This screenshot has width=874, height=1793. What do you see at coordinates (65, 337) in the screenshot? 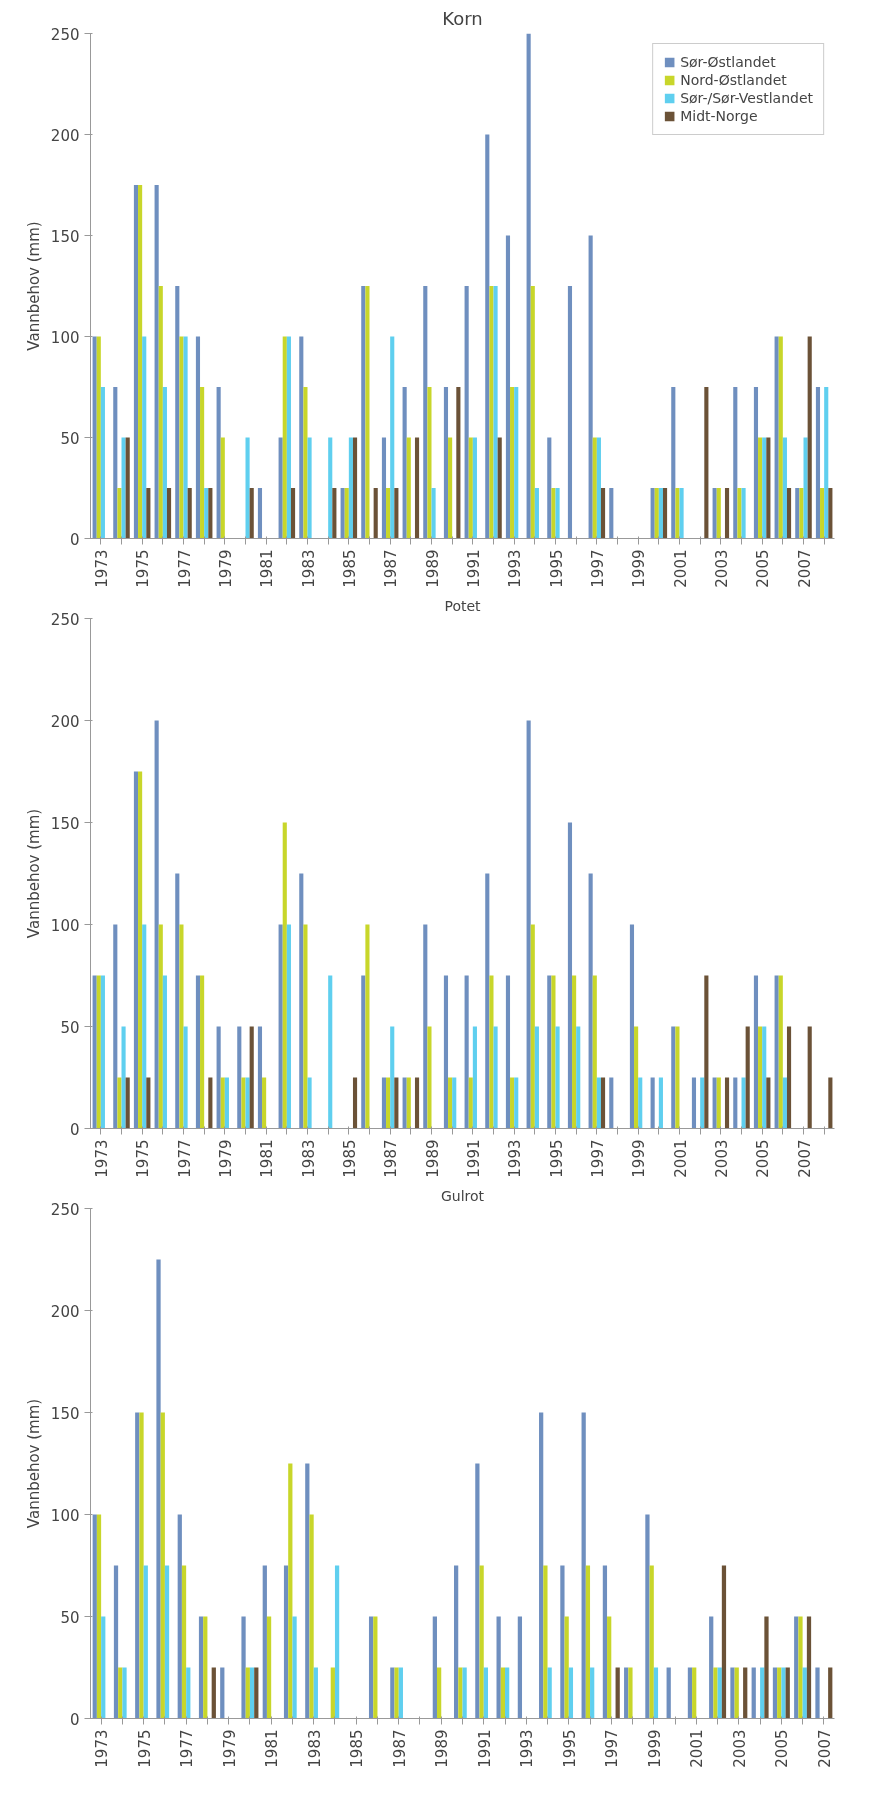
I see `y-tick-label: 100` at bounding box center [65, 337].